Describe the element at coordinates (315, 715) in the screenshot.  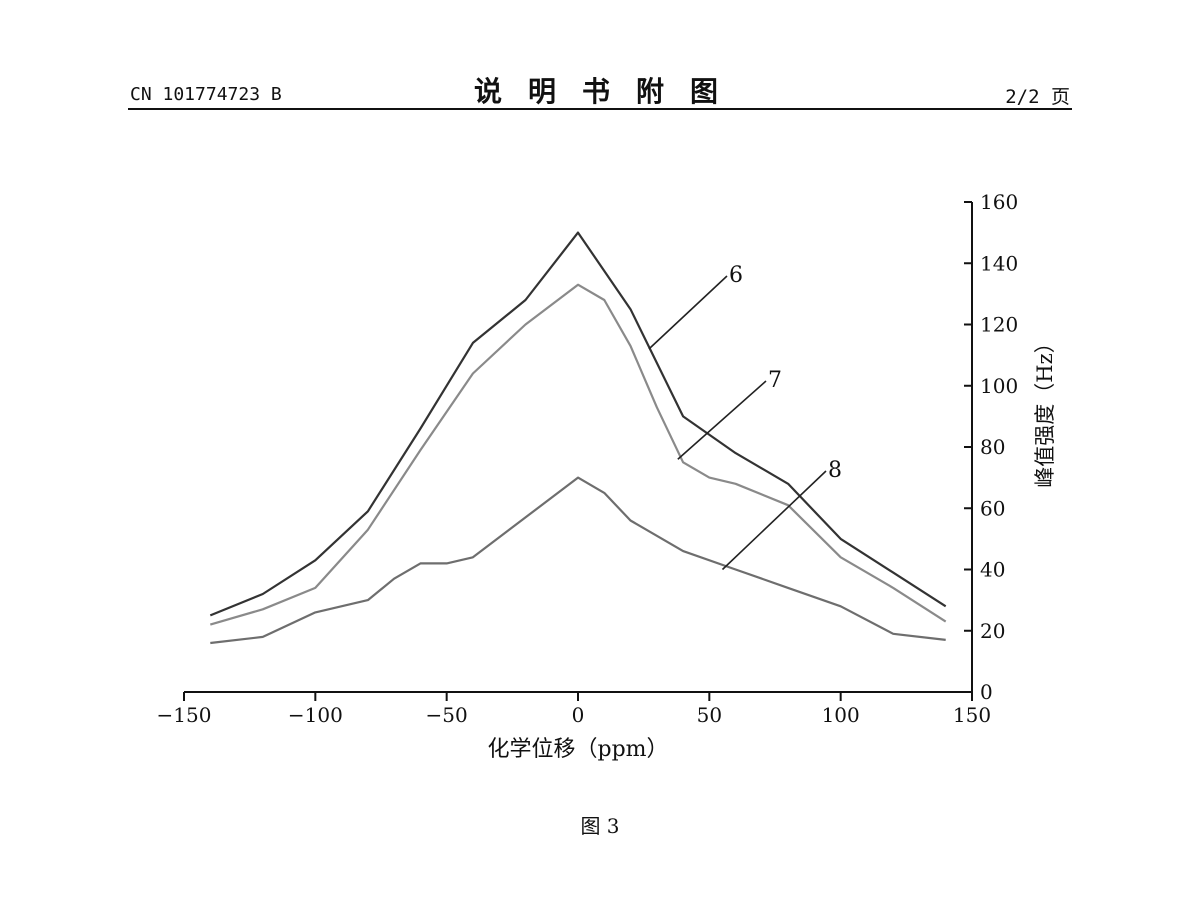
I see `x-tick-label: −100` at that location.